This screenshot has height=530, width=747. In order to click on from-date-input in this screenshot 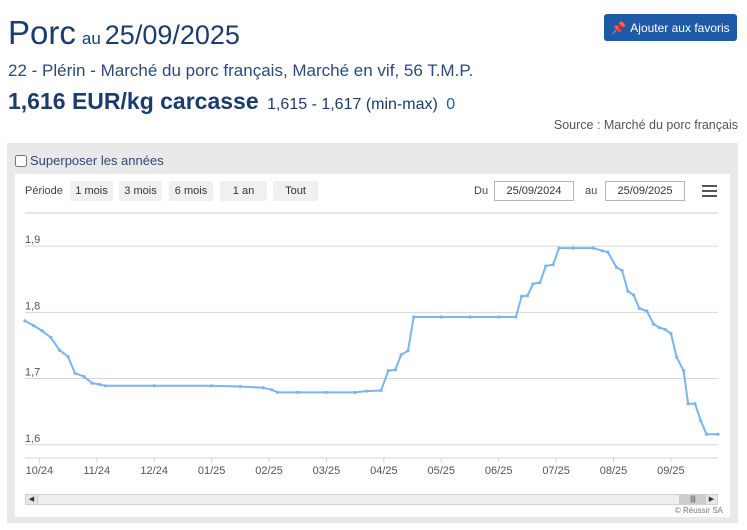, I will do `click(534, 191)`.